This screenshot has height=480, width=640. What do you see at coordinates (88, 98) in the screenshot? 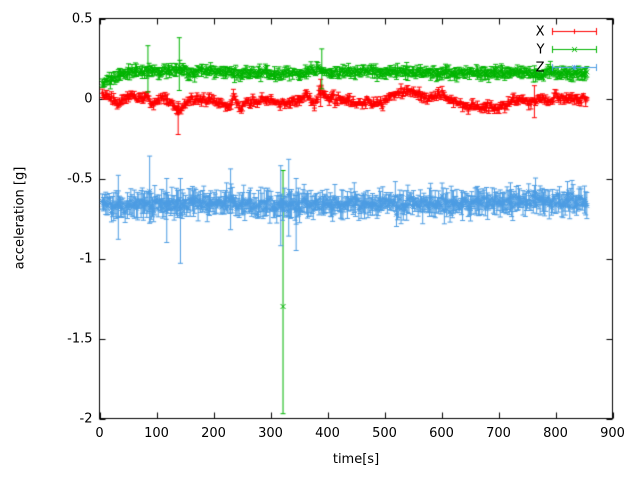
I see `y-tick-label: 0` at bounding box center [88, 98].